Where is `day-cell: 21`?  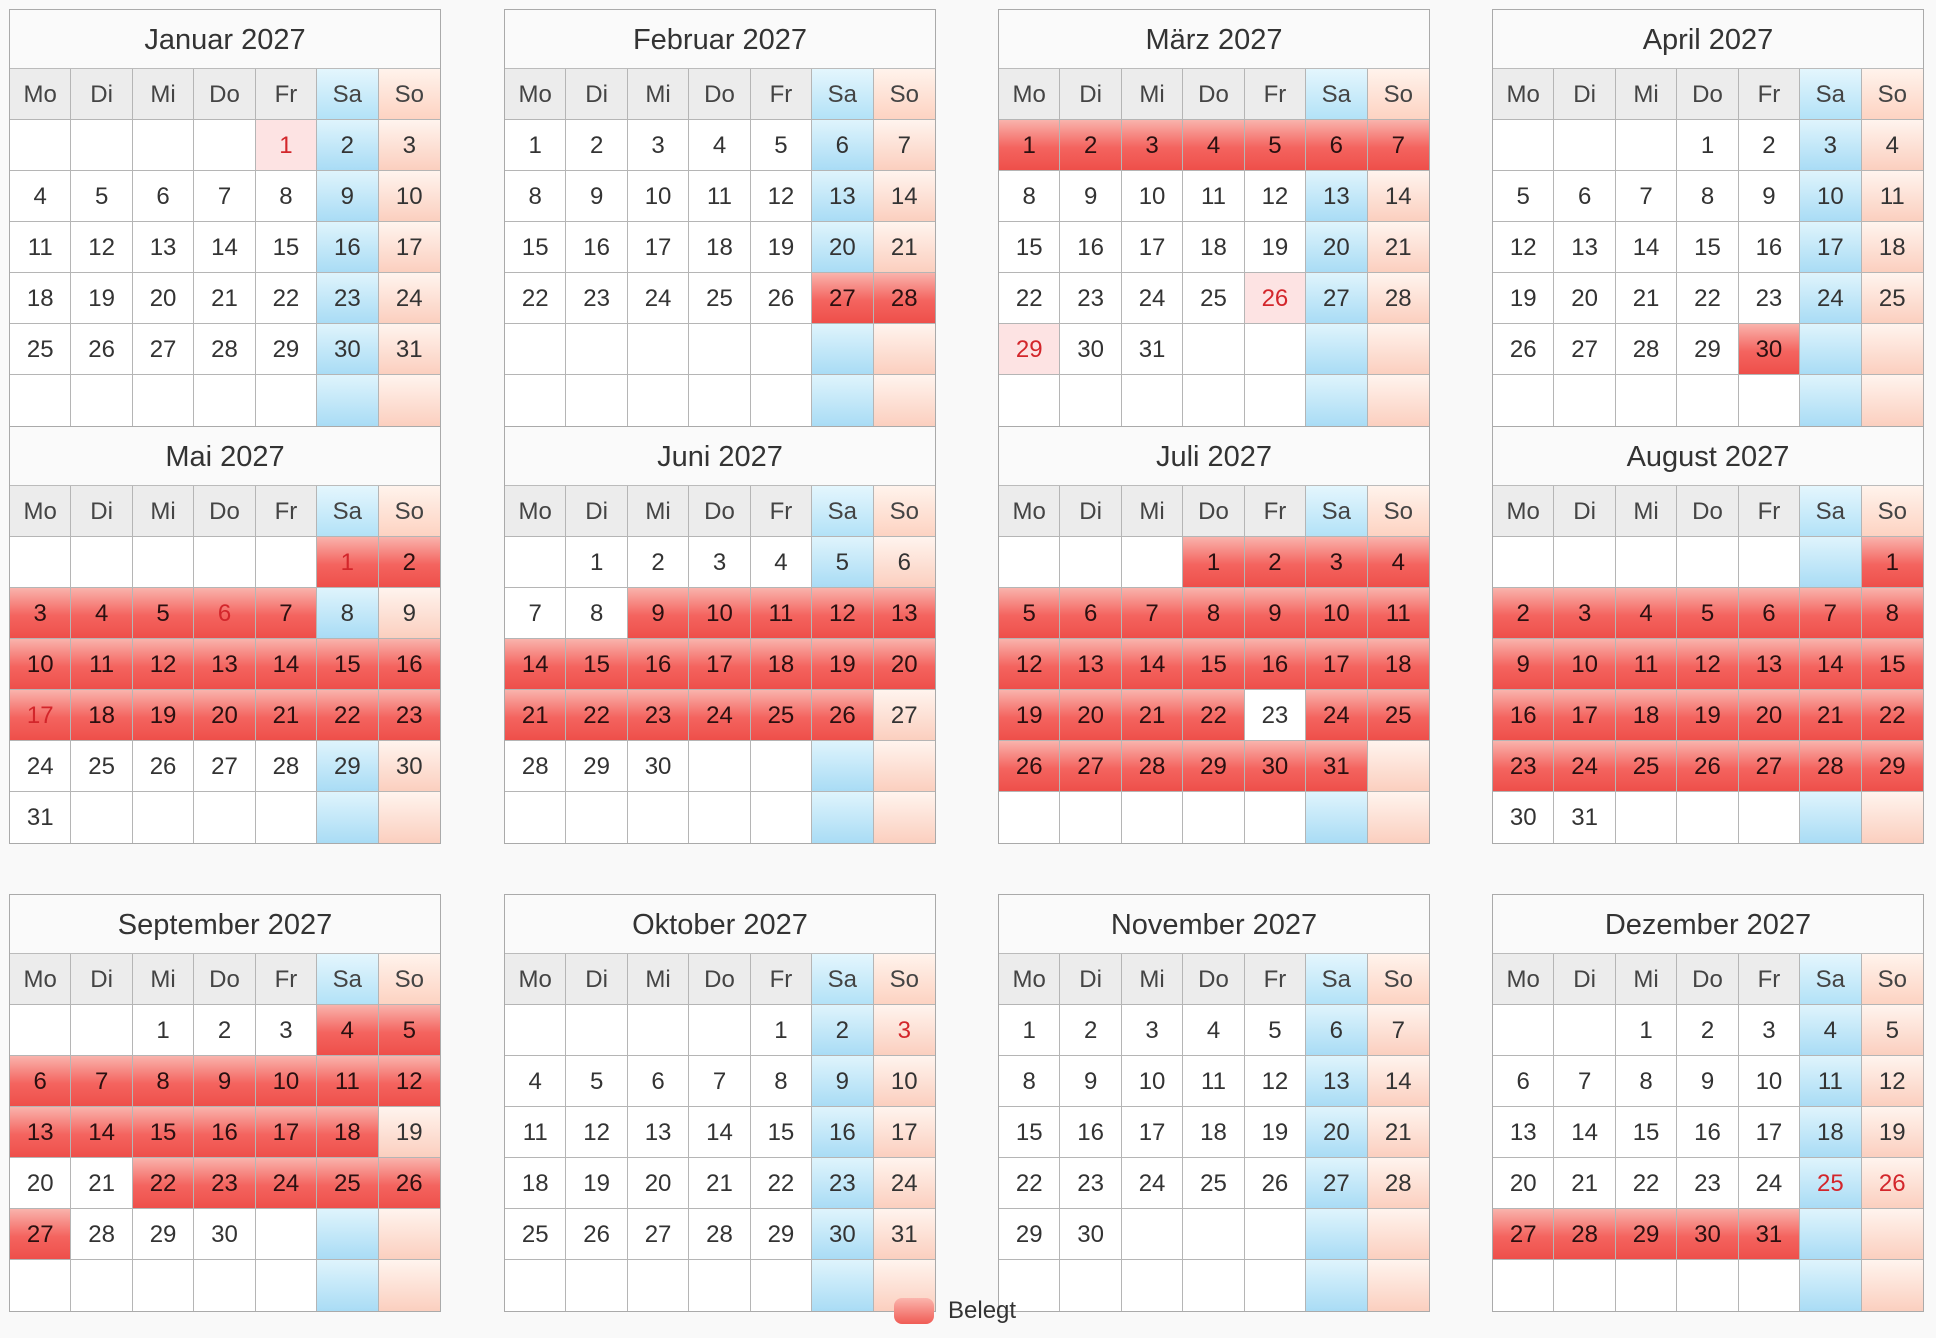
day-cell: 21 is located at coordinates (1646, 298).